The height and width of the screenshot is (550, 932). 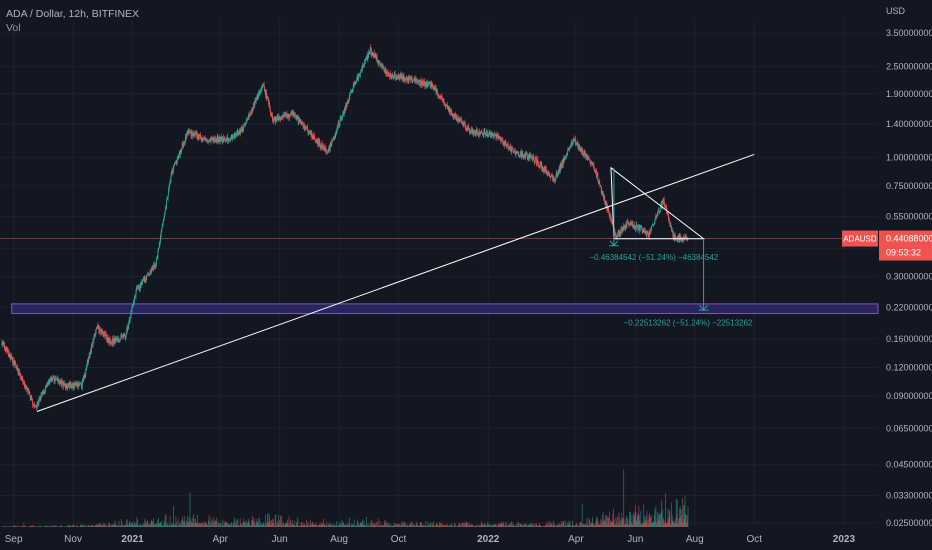 What do you see at coordinates (13, 28) in the screenshot?
I see `volume-label: Vol` at bounding box center [13, 28].